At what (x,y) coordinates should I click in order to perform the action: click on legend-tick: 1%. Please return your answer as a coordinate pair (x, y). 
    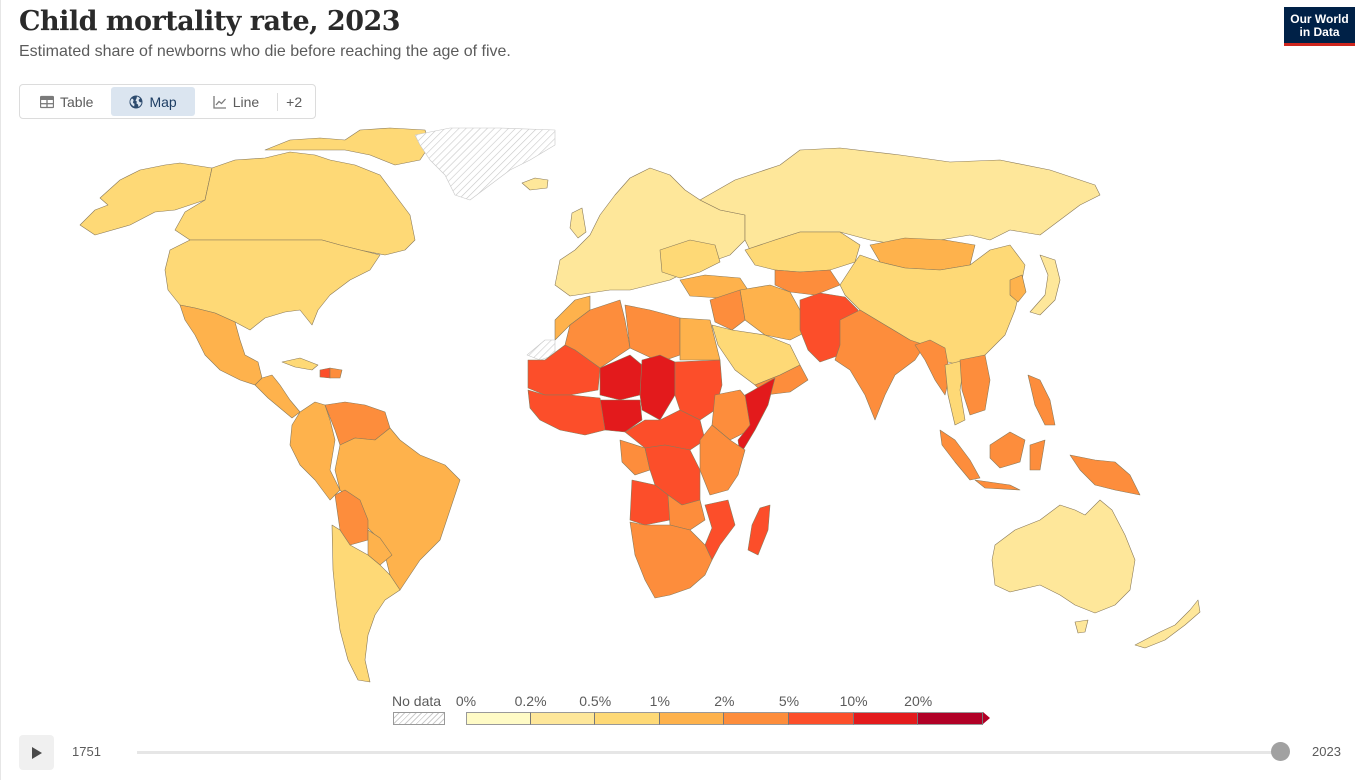
    Looking at the image, I should click on (659, 701).